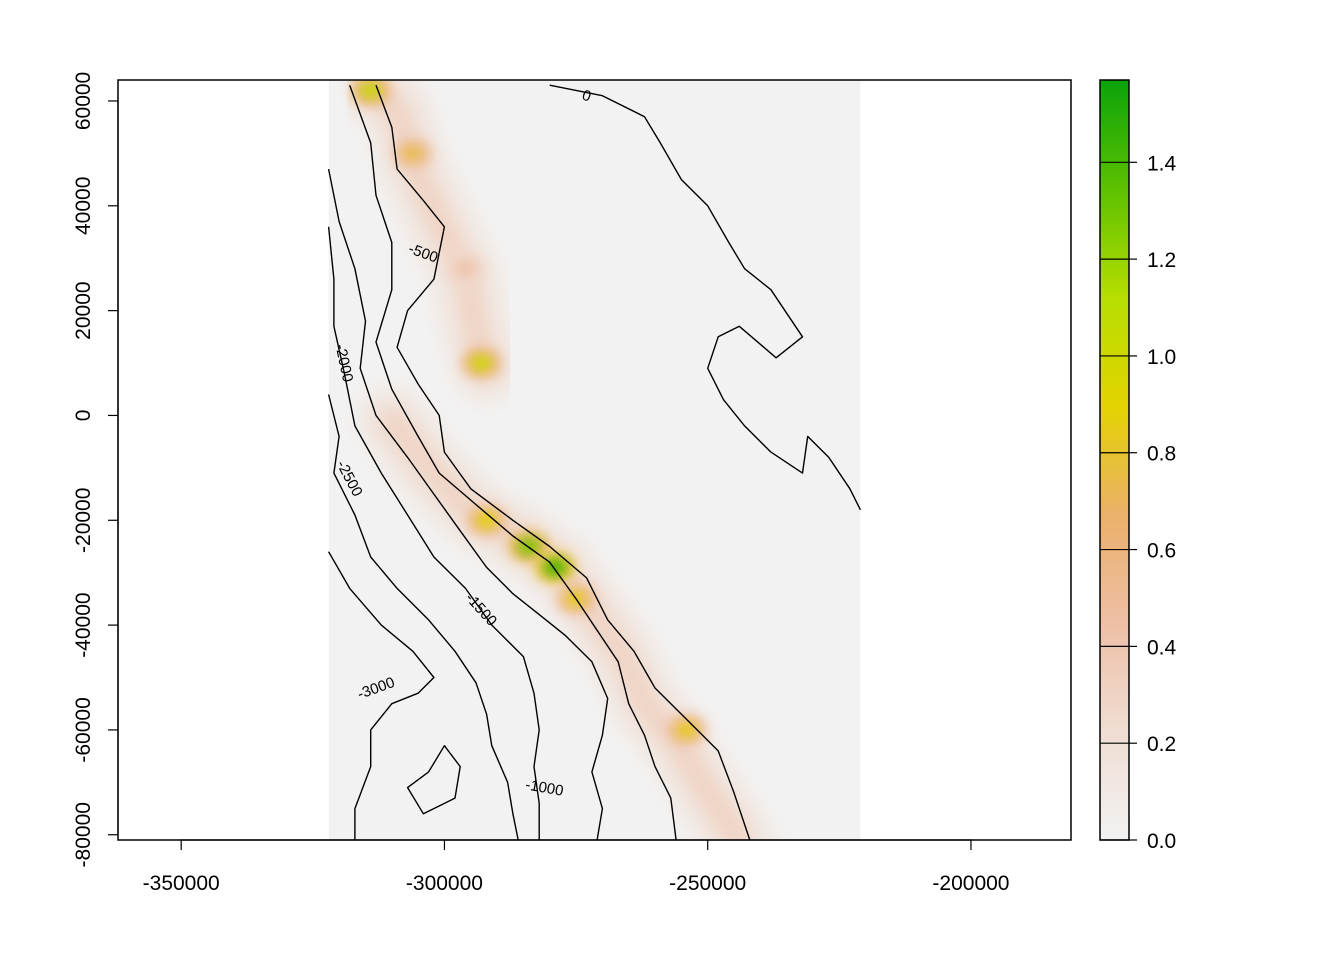  Describe the element at coordinates (83, 206) in the screenshot. I see `y-tick-label: 40000` at that location.